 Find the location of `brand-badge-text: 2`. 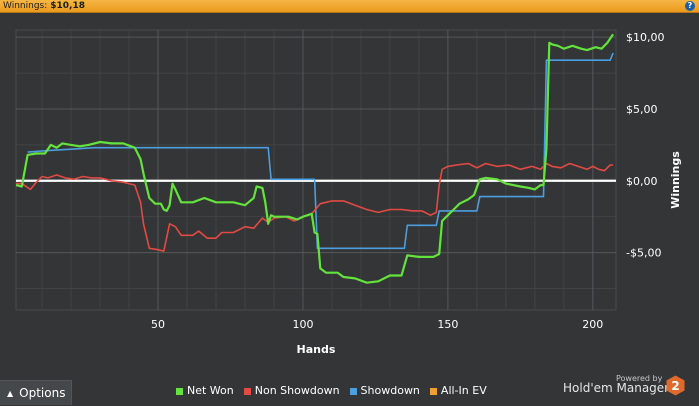

brand-badge-text: 2 is located at coordinates (675, 386).